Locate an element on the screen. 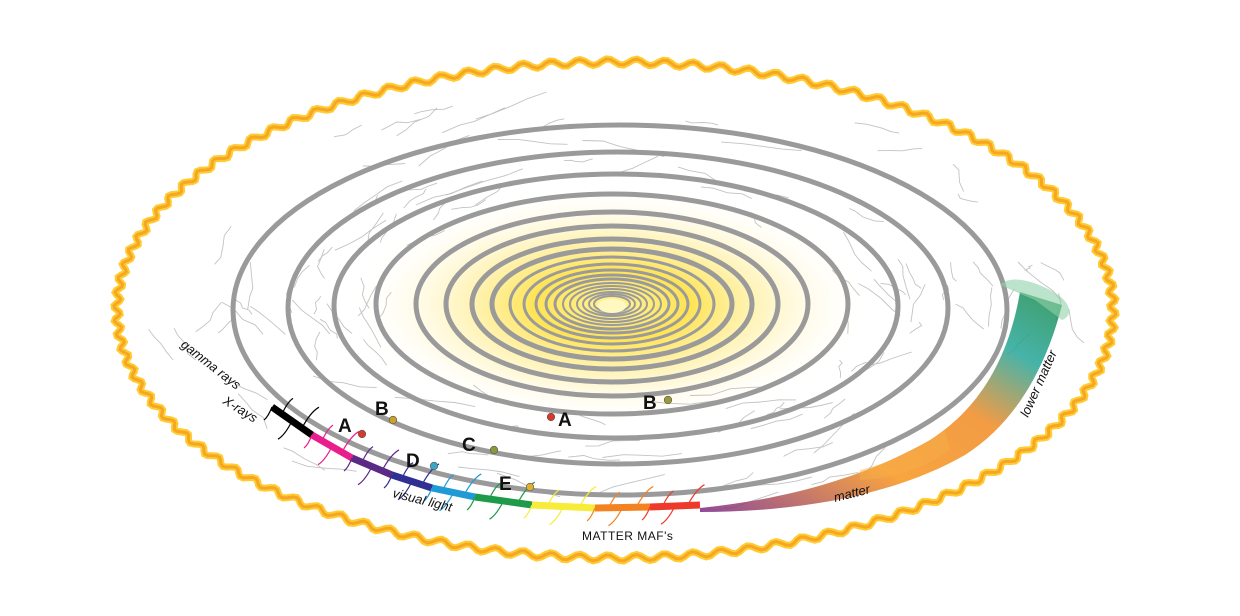 This screenshot has height=616, width=1240. spectrum-band is located at coordinates (484, 462).